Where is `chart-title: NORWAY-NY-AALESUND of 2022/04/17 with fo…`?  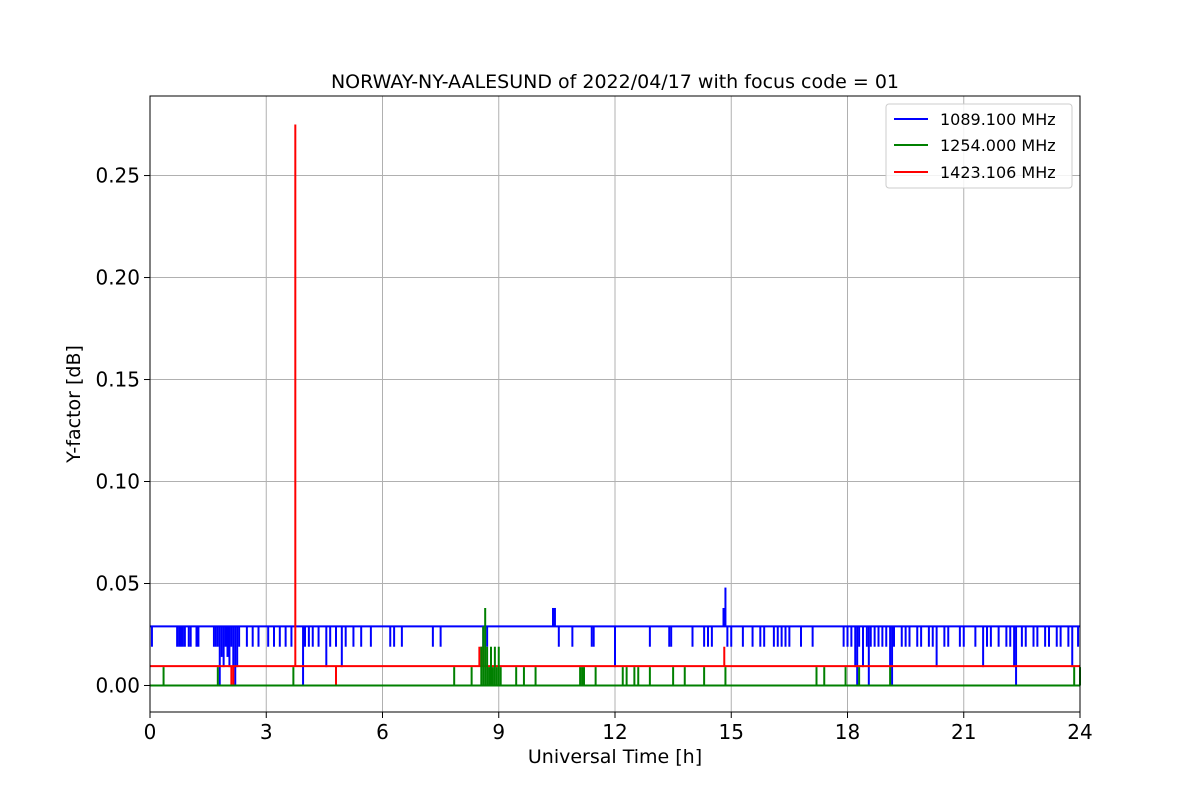
chart-title: NORWAY-NY-AALESUND of 2022/04/17 with fo… is located at coordinates (615, 82).